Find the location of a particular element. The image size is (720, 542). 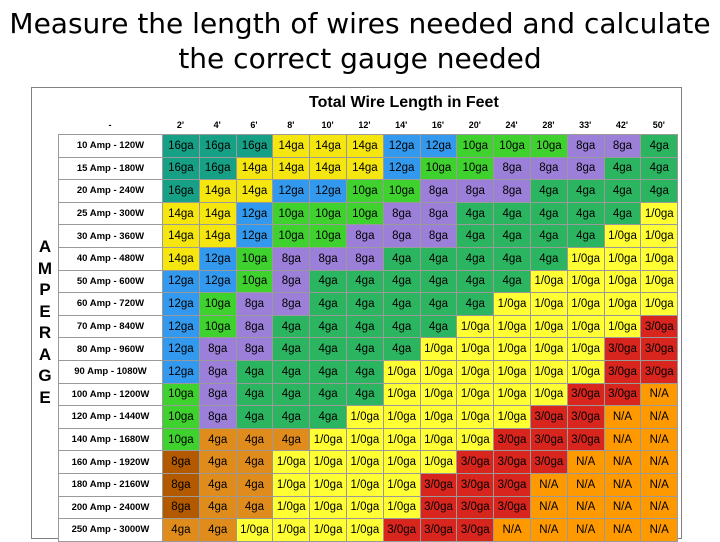

length-header: 50' is located at coordinates (658, 125).